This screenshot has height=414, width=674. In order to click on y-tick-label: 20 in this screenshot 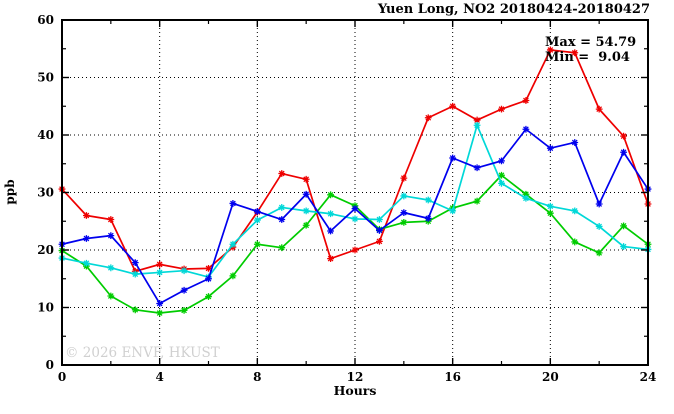, I will do `click(45, 250)`.